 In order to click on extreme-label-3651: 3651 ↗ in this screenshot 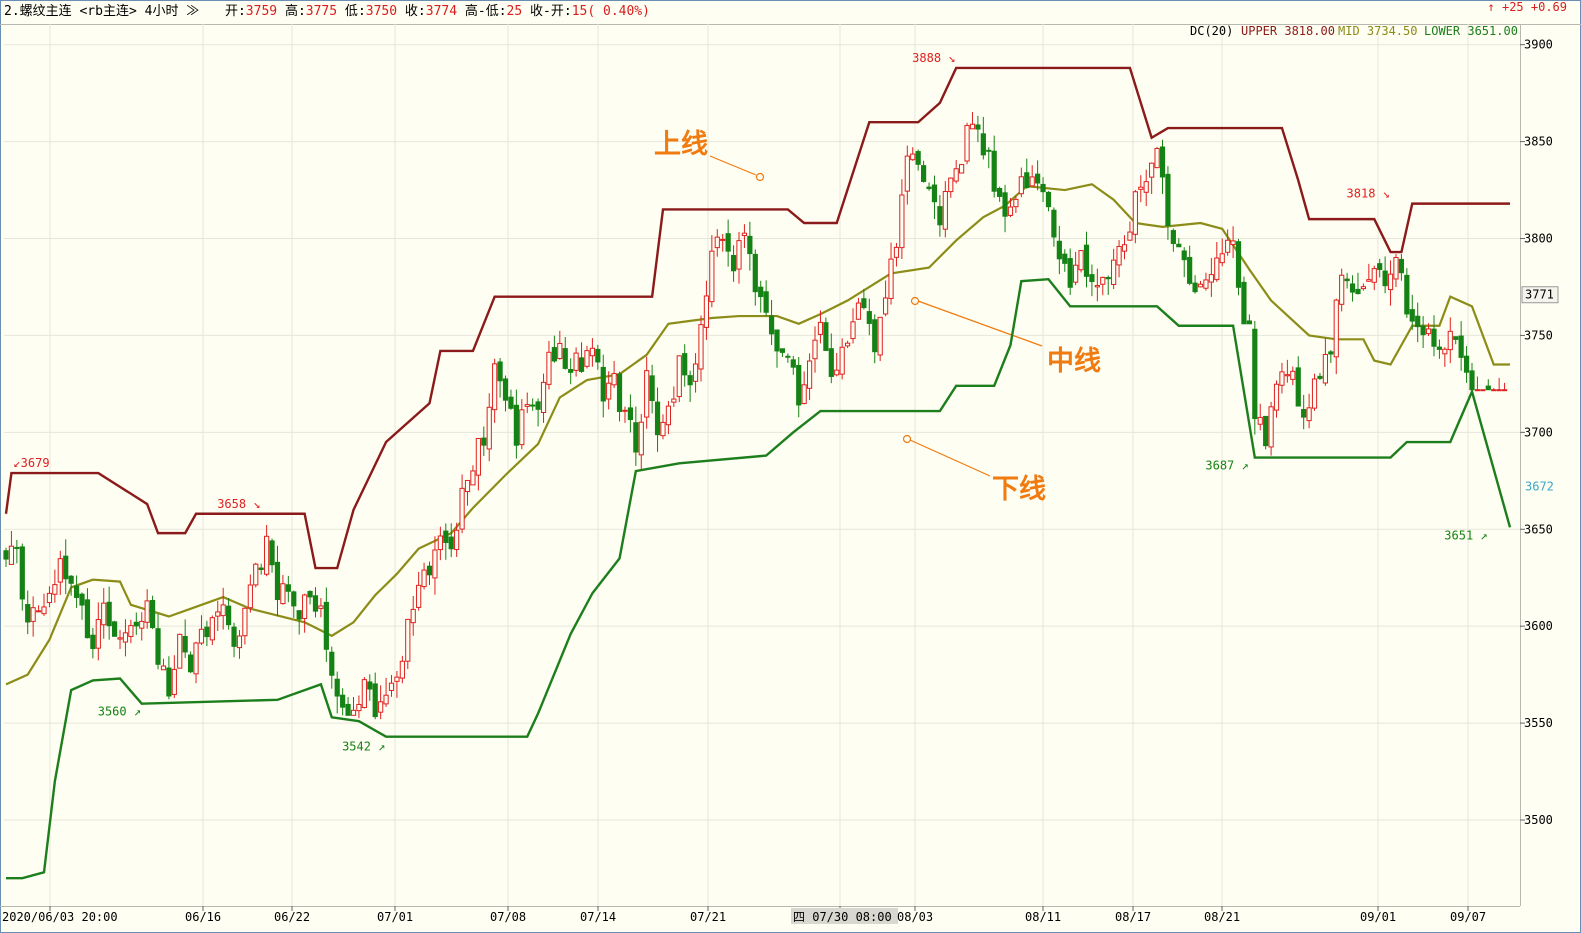, I will do `click(1465, 535)`.